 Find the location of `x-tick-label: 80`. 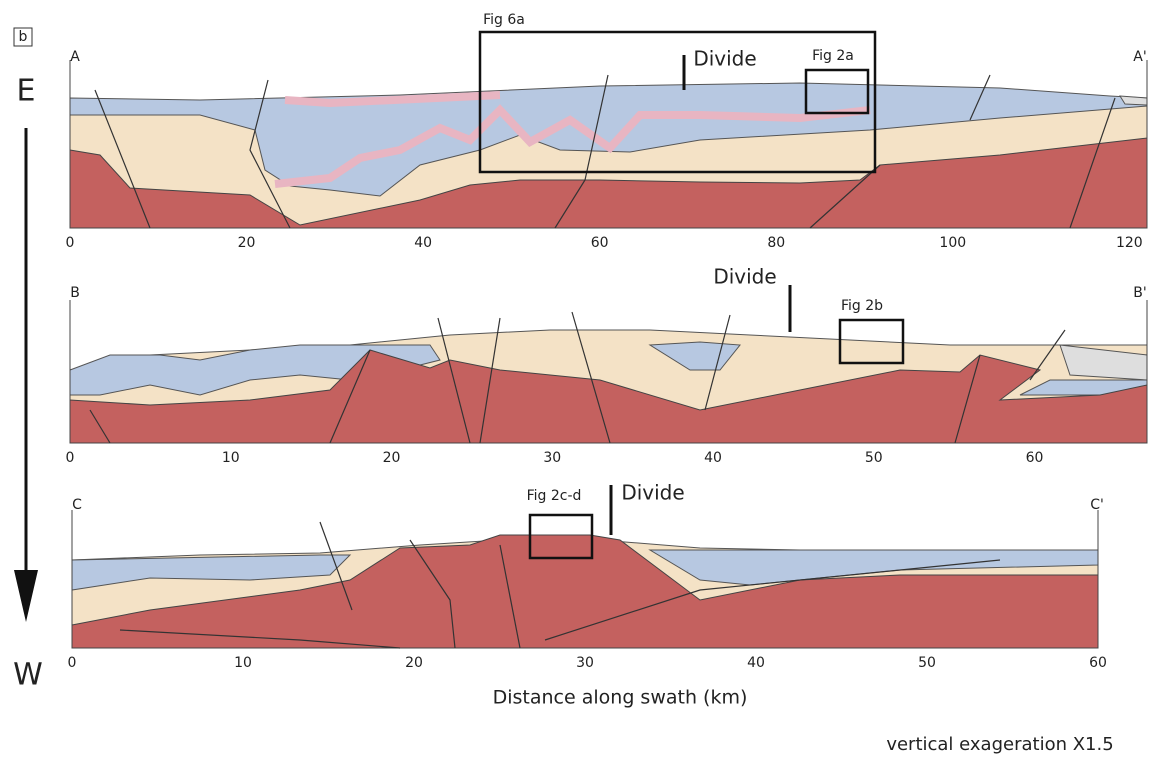

x-tick-label: 80 is located at coordinates (776, 243).